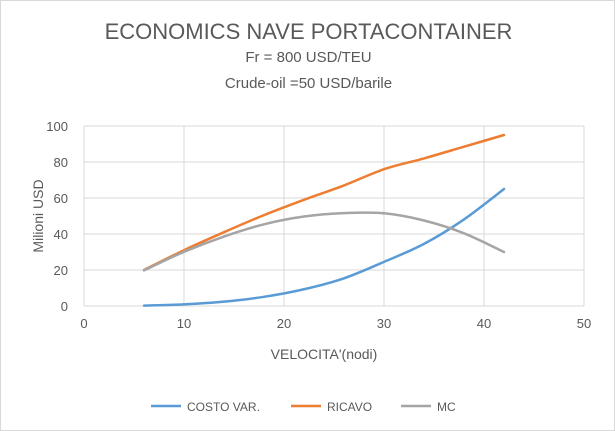 The image size is (615, 431). Describe the element at coordinates (61, 198) in the screenshot. I see `y-tick-label: 60` at that location.